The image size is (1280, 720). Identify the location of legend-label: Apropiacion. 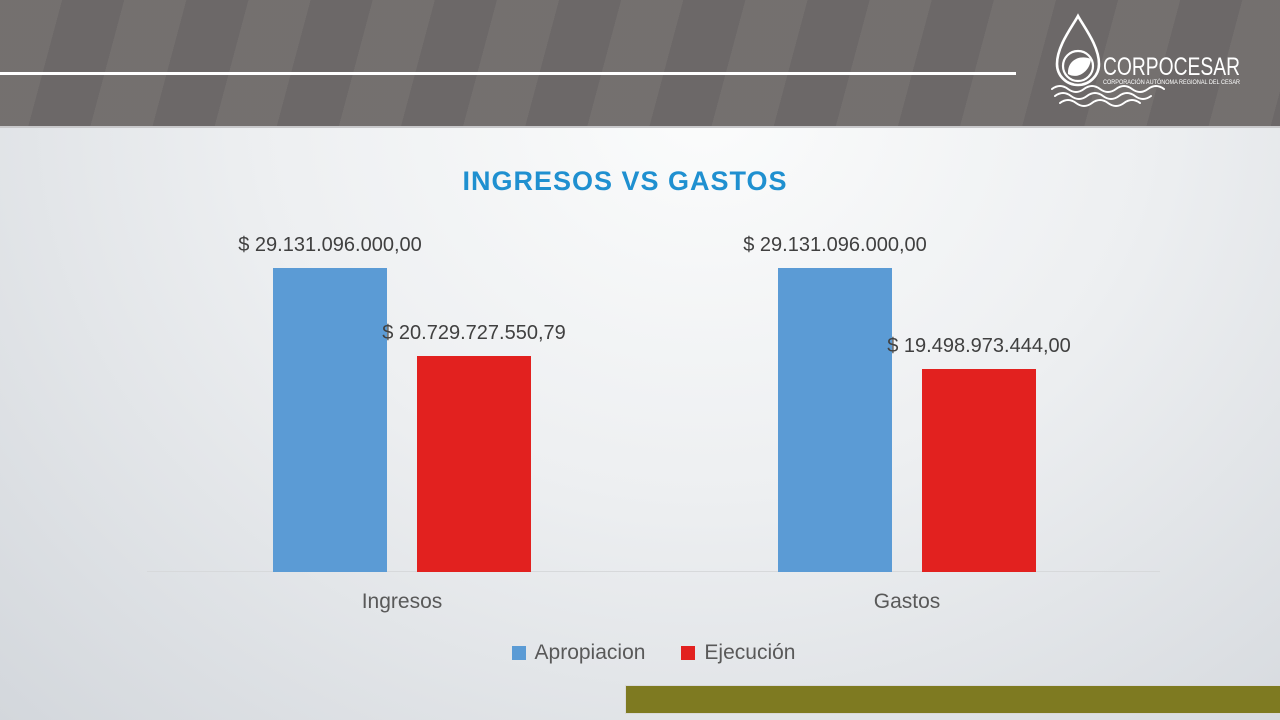
(590, 652).